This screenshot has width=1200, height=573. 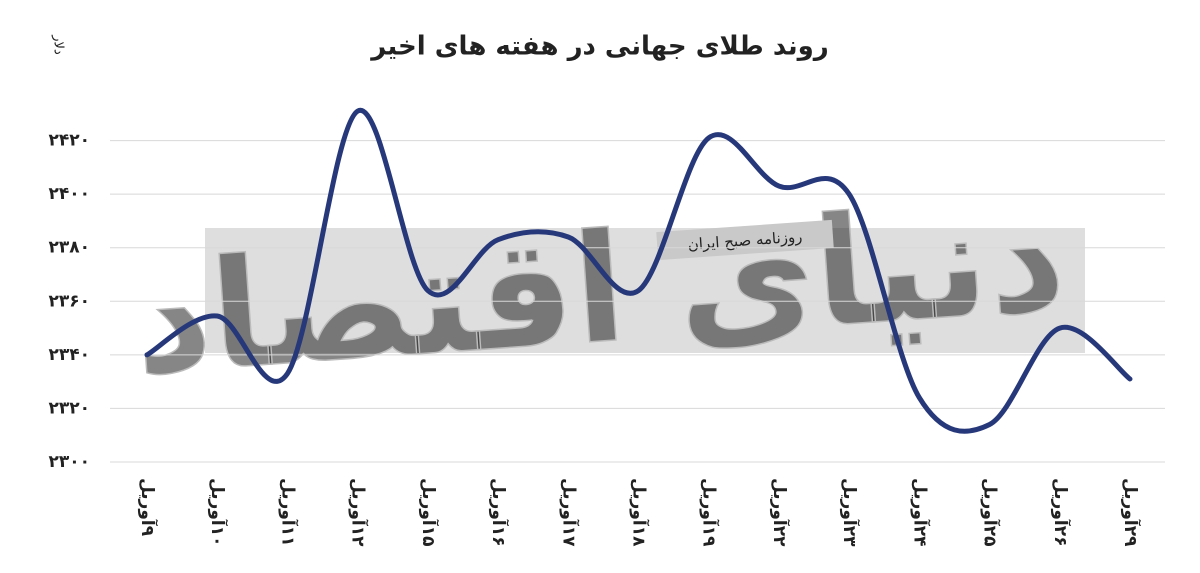 I want to click on x-tick-label: ۲۹آوریل, so click(x=1131, y=512).